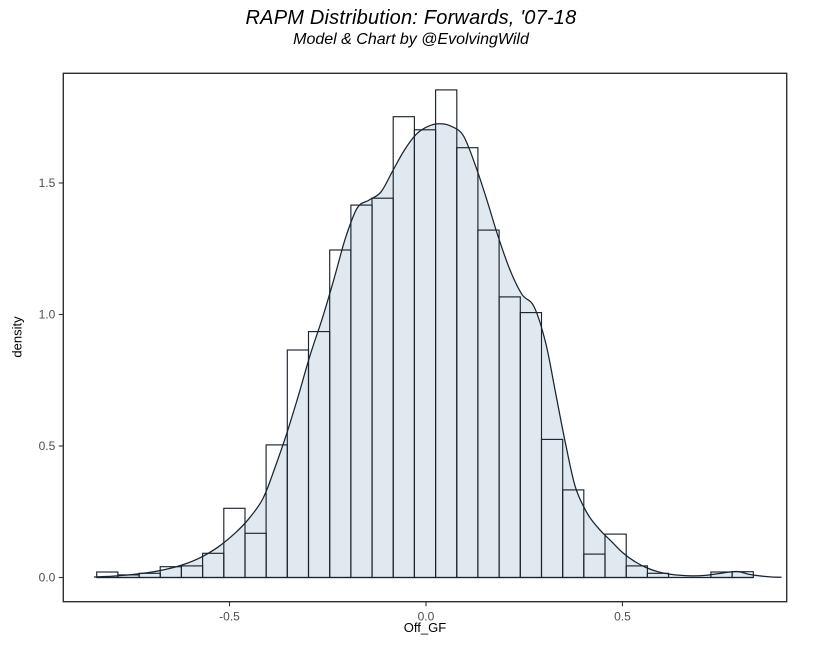 The height and width of the screenshot is (647, 822). What do you see at coordinates (47, 183) in the screenshot?
I see `y-axis-tick-label: 1.5` at bounding box center [47, 183].